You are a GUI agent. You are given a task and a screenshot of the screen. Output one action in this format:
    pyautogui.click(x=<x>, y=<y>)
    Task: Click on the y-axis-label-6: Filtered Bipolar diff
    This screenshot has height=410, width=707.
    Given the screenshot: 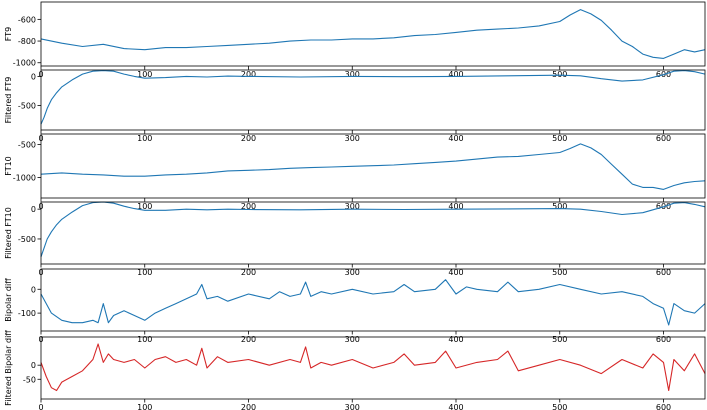 What is the action you would take?
    pyautogui.click(x=8, y=368)
    